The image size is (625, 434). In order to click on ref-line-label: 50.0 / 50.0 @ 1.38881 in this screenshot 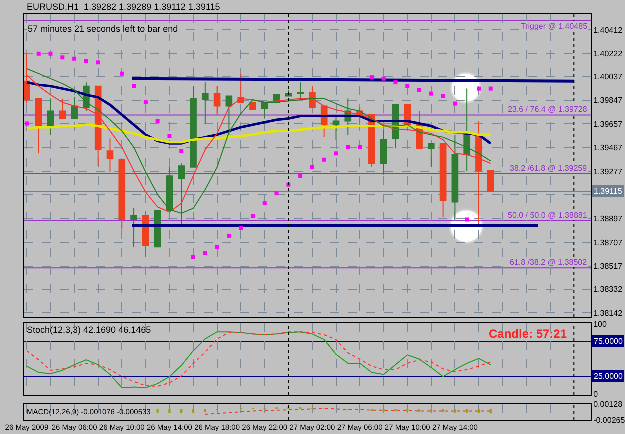, I will do `click(548, 215)`.